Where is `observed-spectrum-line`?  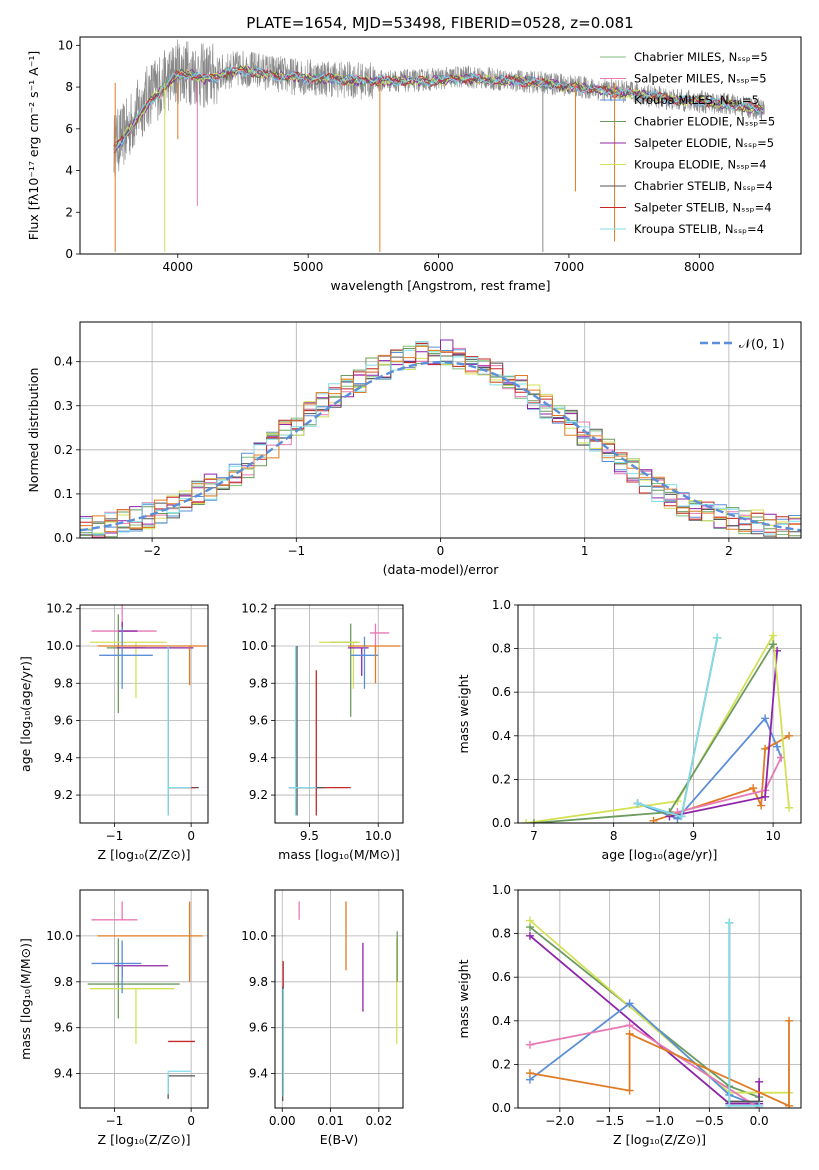 observed-spectrum-line is located at coordinates (439, 108).